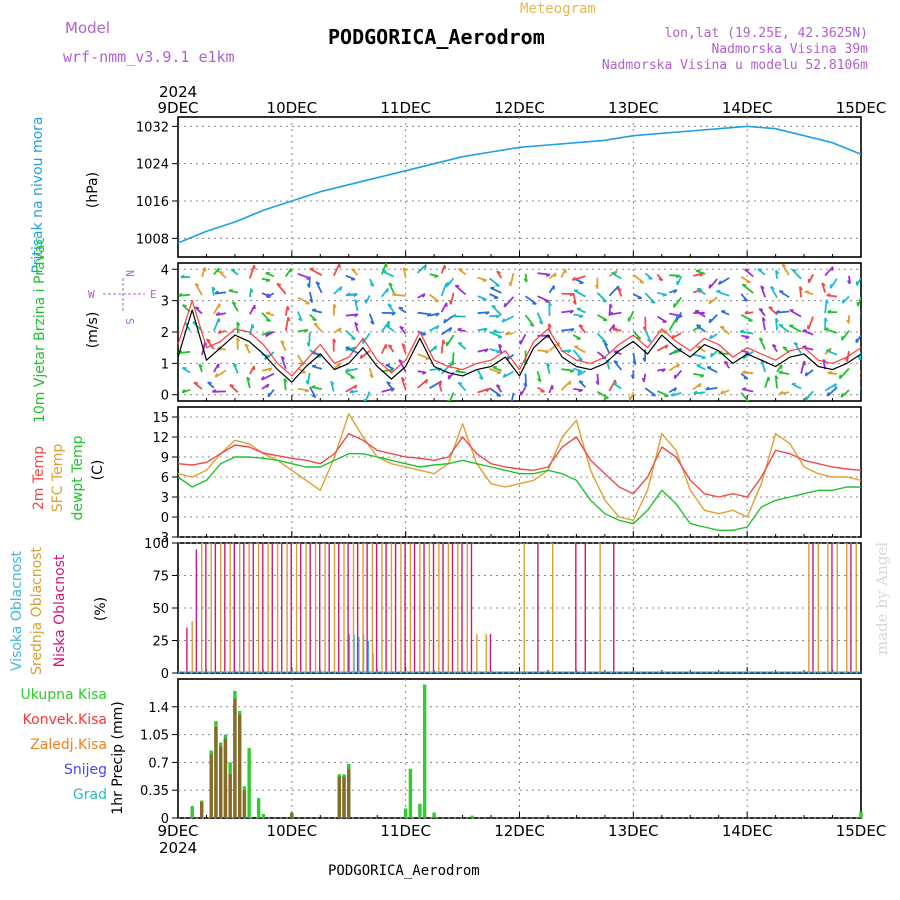 This screenshot has height=900, width=900. What do you see at coordinates (178, 92) in the screenshot?
I see `top-year-label: 2024` at bounding box center [178, 92].